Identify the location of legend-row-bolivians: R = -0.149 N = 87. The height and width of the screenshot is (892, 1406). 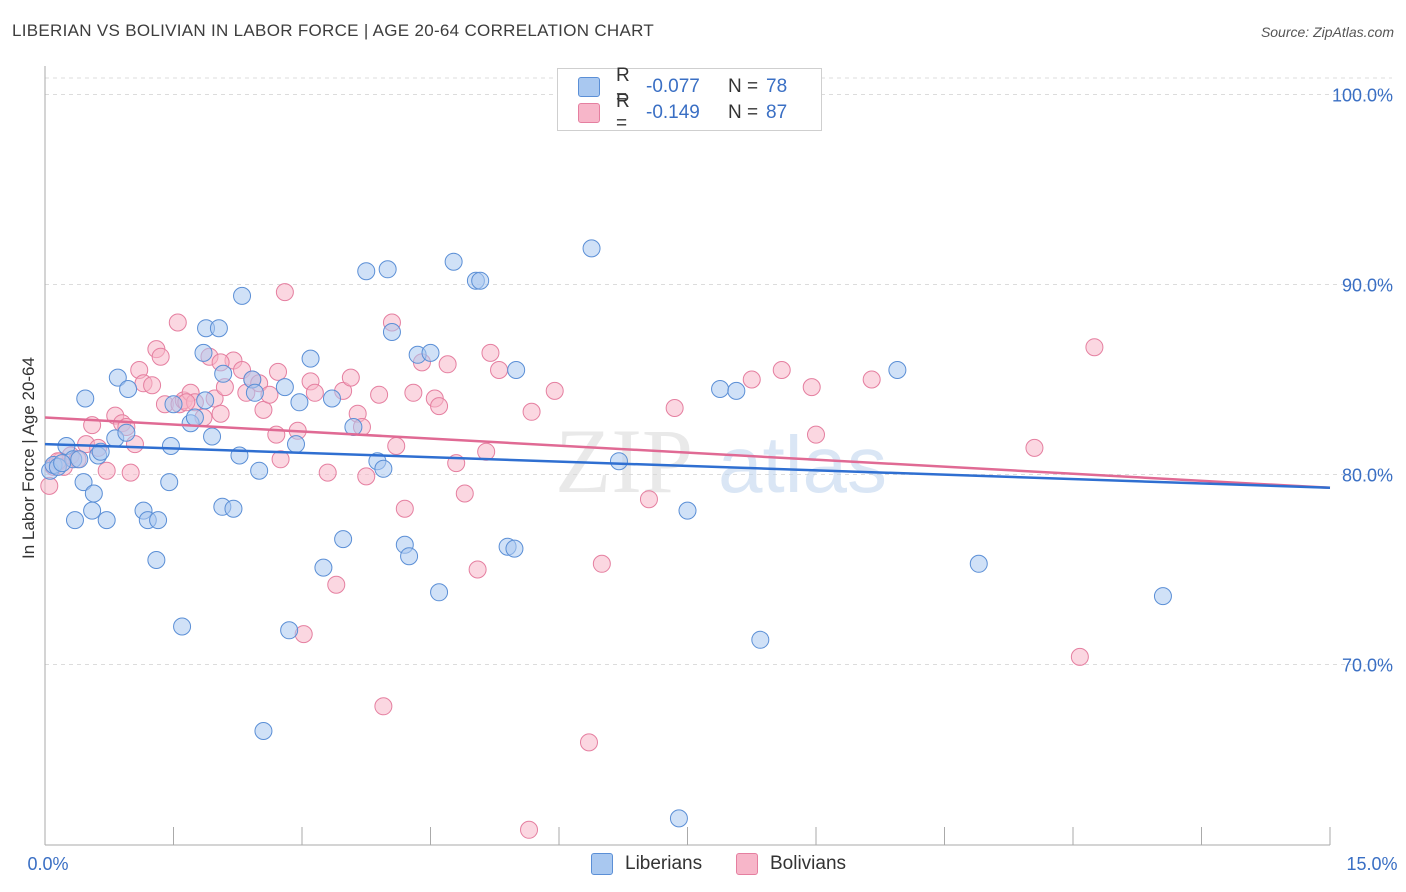
(683, 112).